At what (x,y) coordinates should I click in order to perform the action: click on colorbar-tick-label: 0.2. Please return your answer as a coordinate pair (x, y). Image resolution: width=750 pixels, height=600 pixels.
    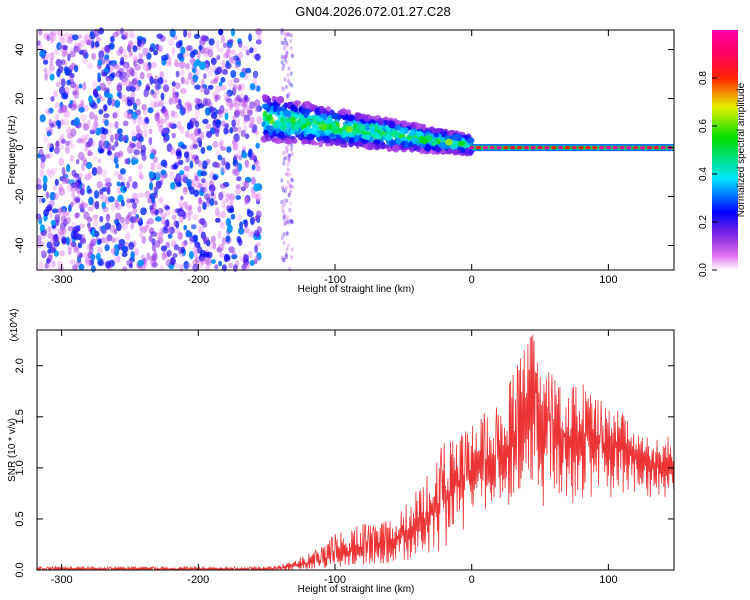
    Looking at the image, I should click on (703, 222).